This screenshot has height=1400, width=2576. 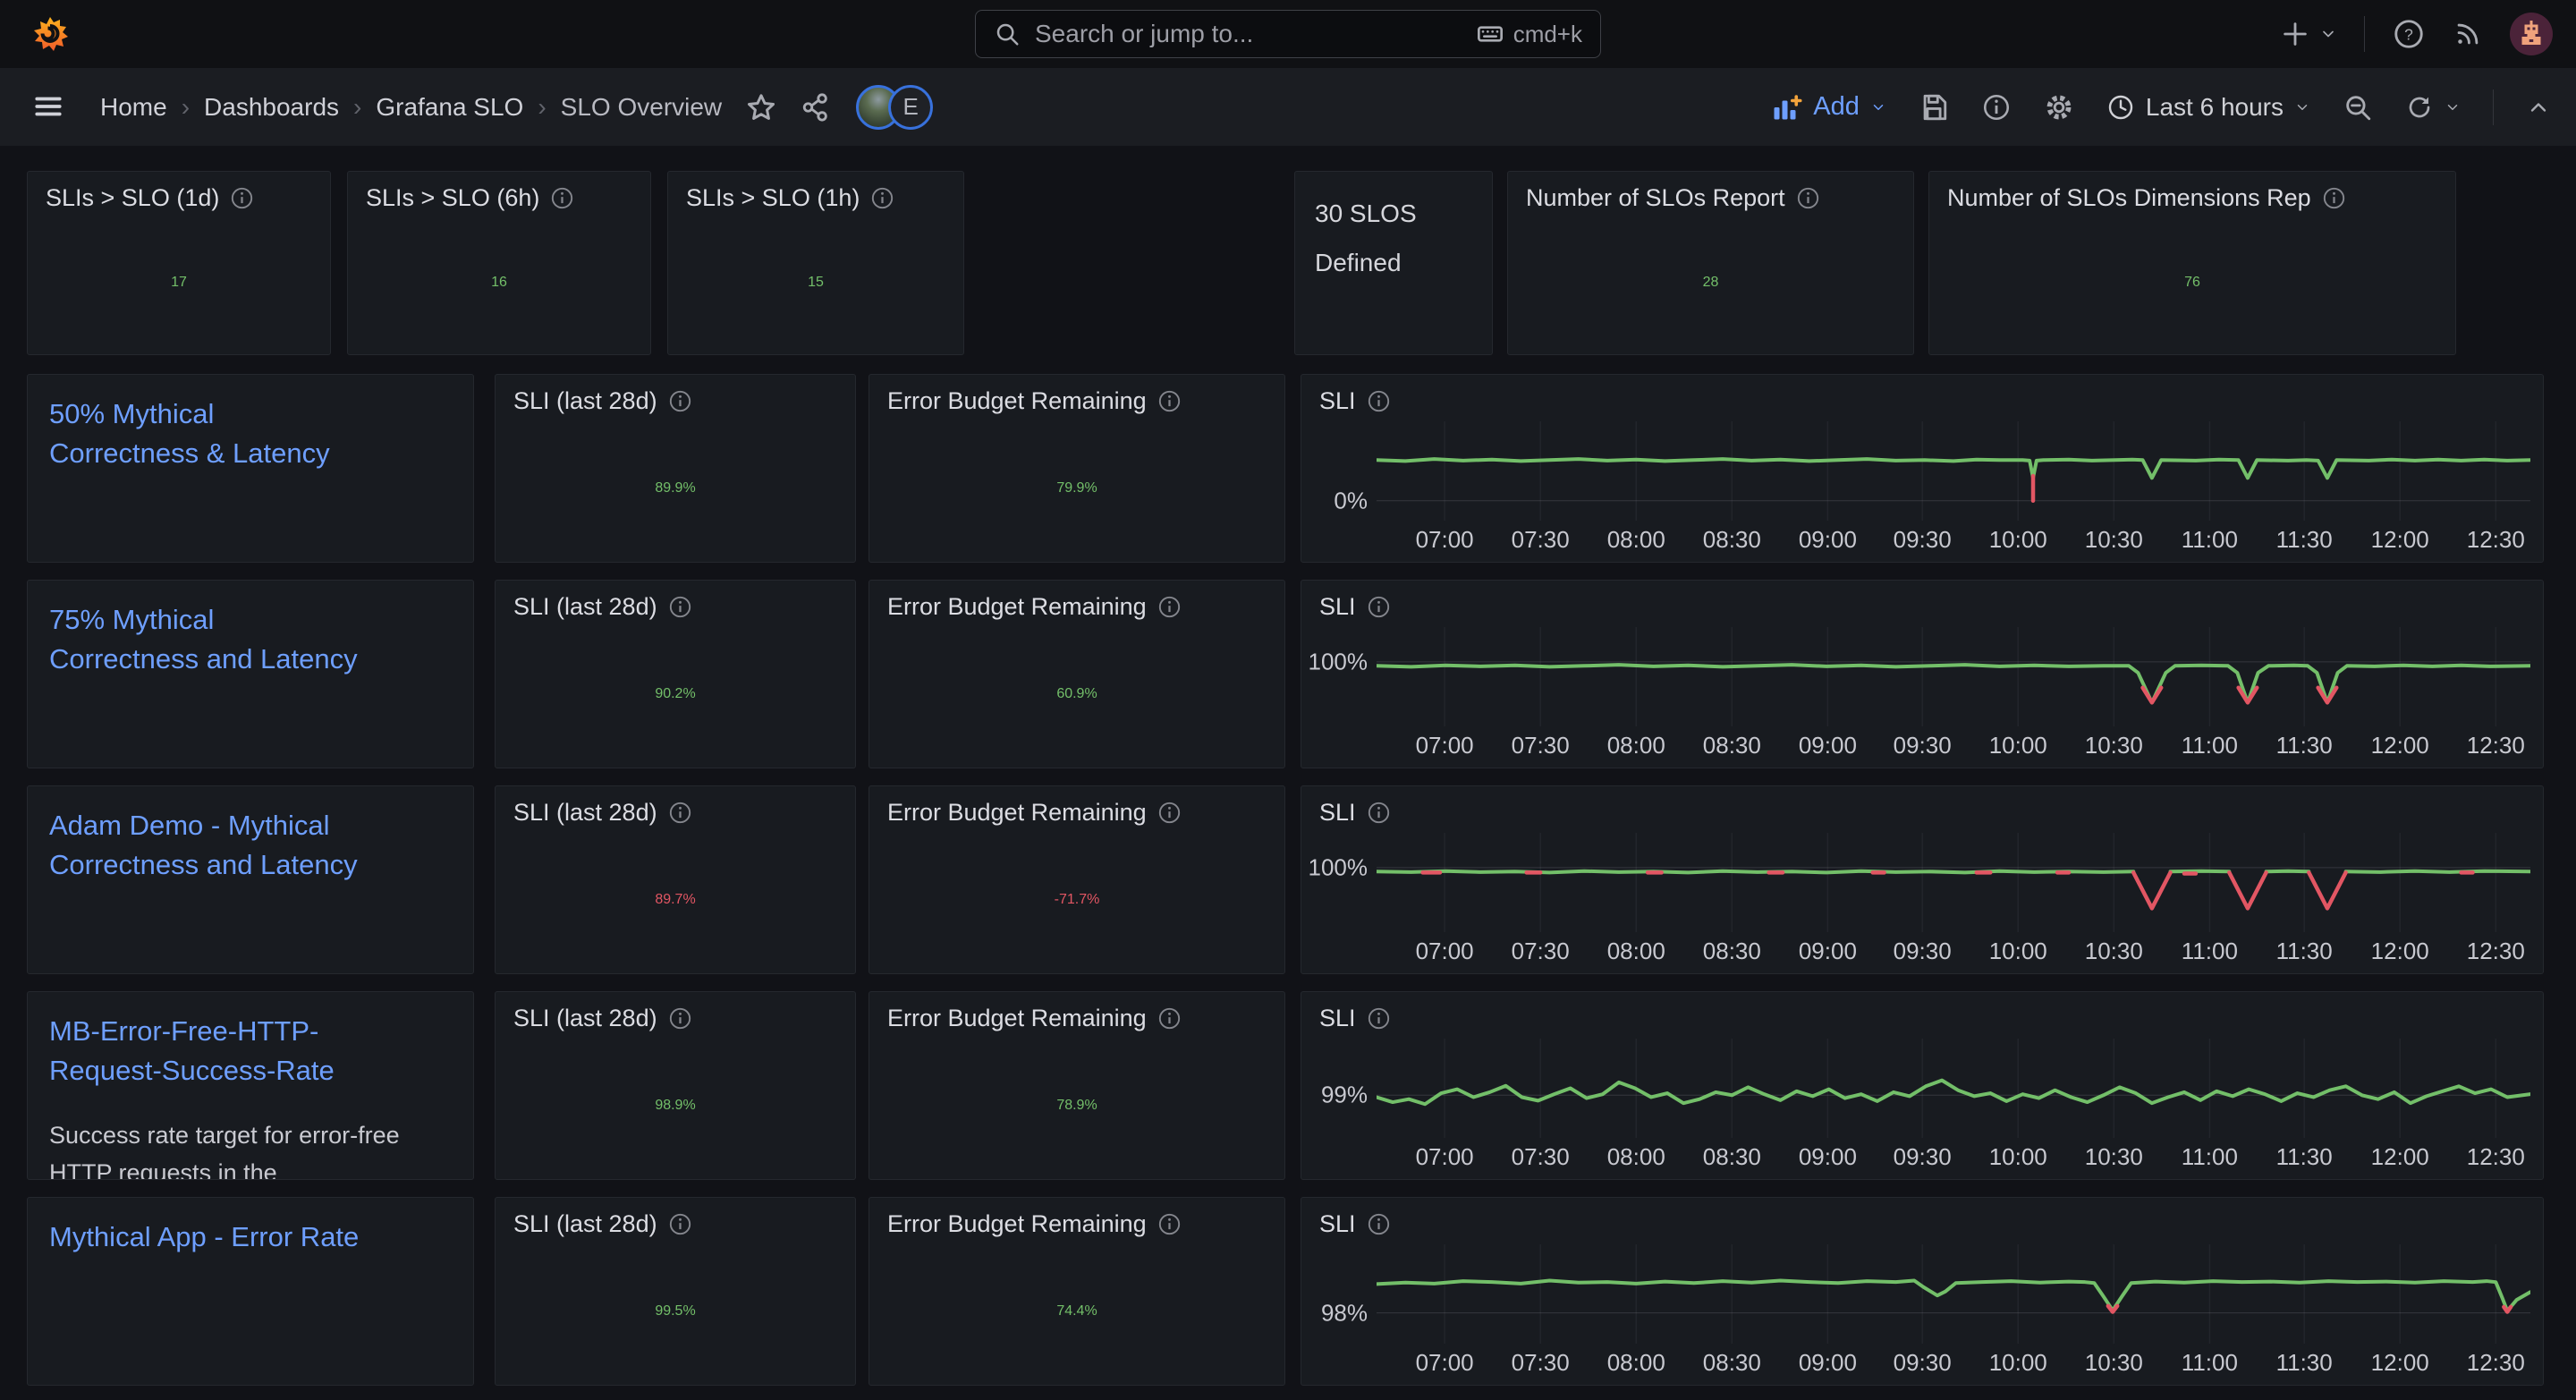 I want to click on error-budget-panel: Error Budget Remaining 74.4%, so click(x=1077, y=1291).